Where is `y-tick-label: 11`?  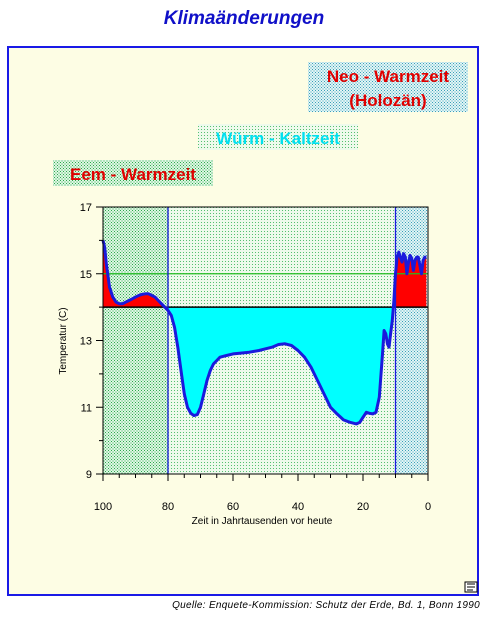
y-tick-label: 11 is located at coordinates (86, 408).